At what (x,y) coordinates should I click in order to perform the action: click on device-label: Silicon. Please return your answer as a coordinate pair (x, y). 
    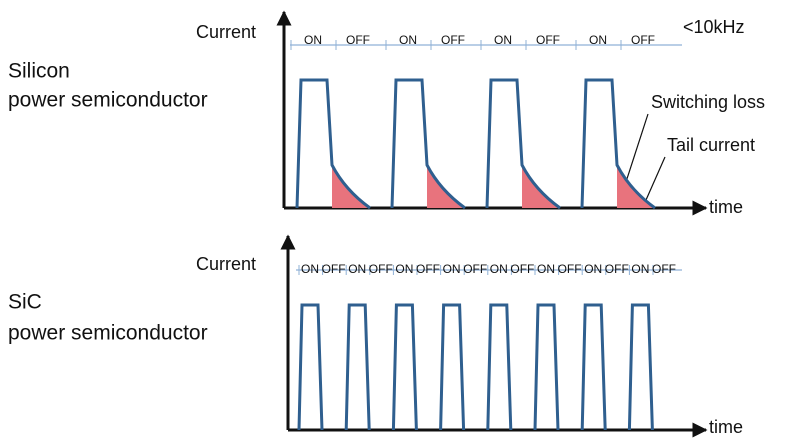
    Looking at the image, I should click on (39, 71).